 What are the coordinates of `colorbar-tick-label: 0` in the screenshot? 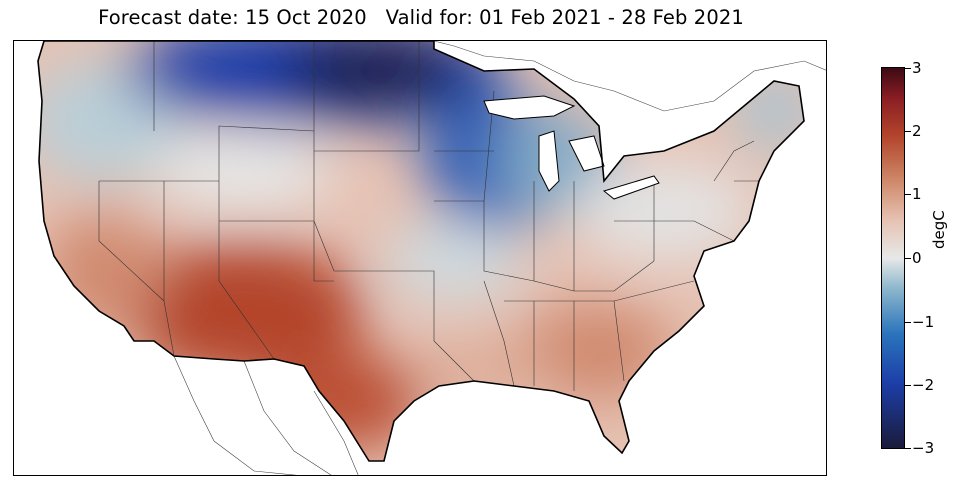 It's located at (917, 258).